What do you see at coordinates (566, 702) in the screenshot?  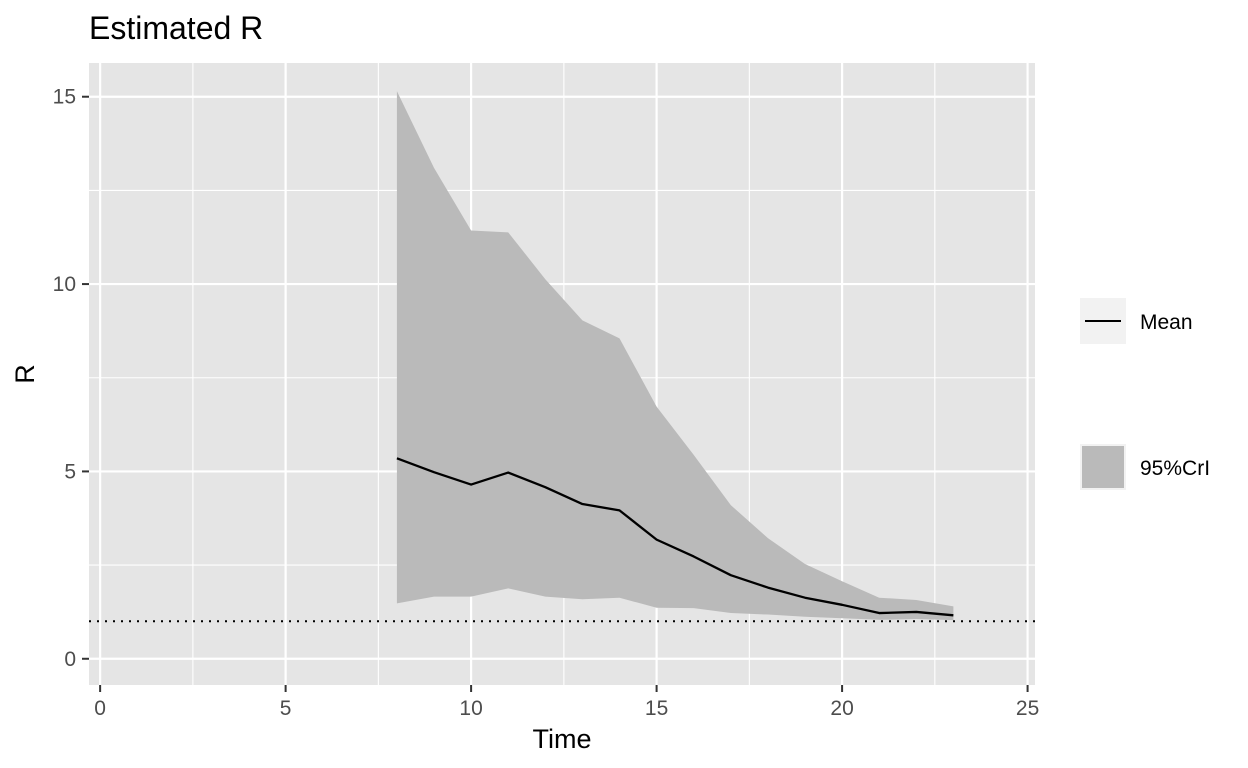 I see `x-axis: 0 5 10 15 20 25` at bounding box center [566, 702].